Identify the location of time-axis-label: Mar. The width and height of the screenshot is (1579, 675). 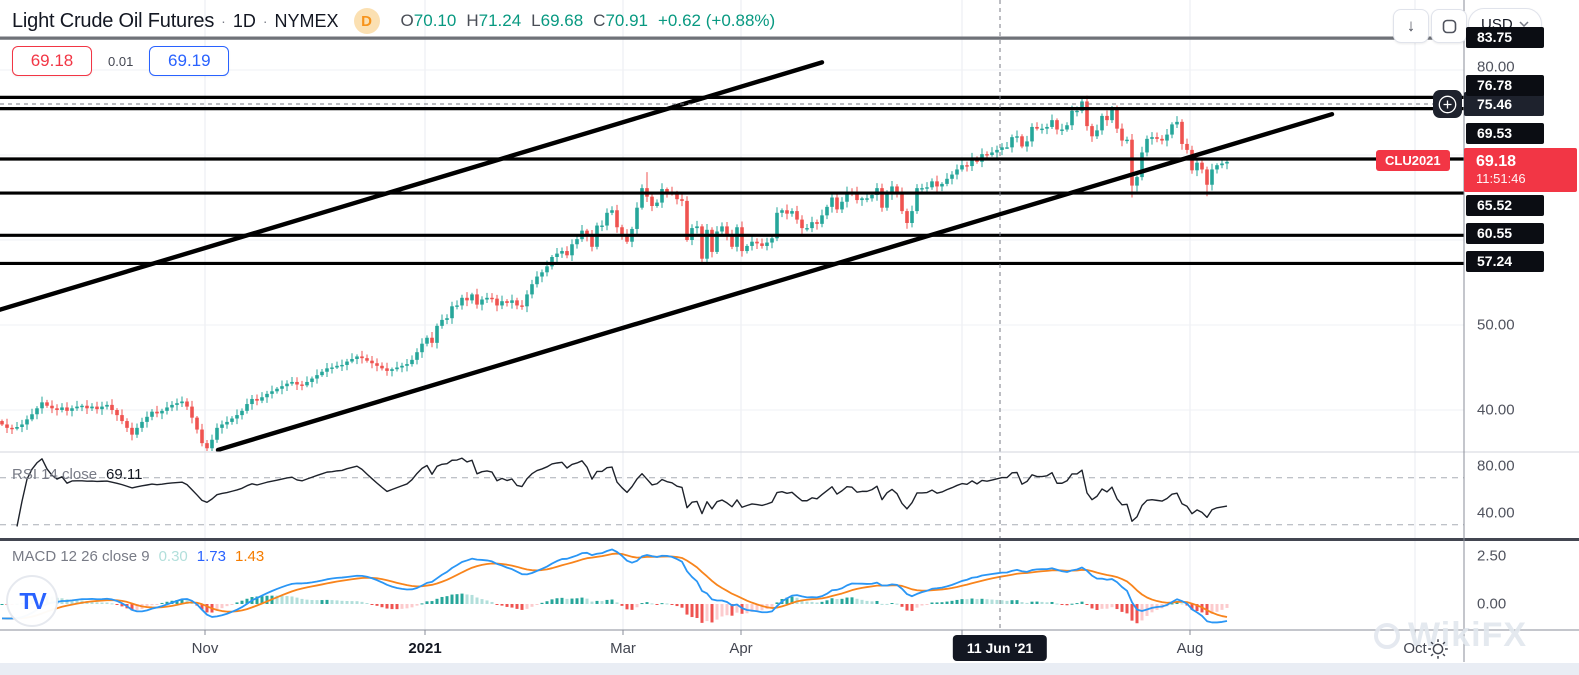
(623, 648).